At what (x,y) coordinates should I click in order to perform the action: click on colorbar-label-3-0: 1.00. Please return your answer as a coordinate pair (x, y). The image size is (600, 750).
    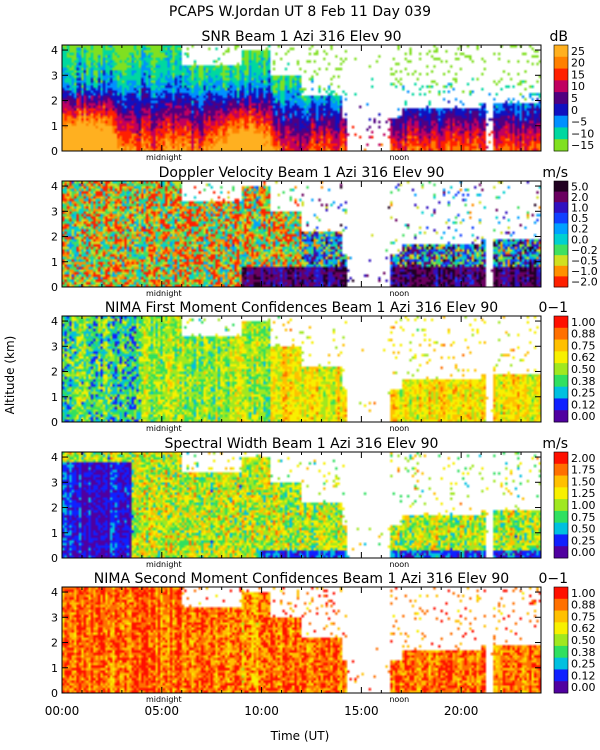
    Looking at the image, I should click on (583, 322).